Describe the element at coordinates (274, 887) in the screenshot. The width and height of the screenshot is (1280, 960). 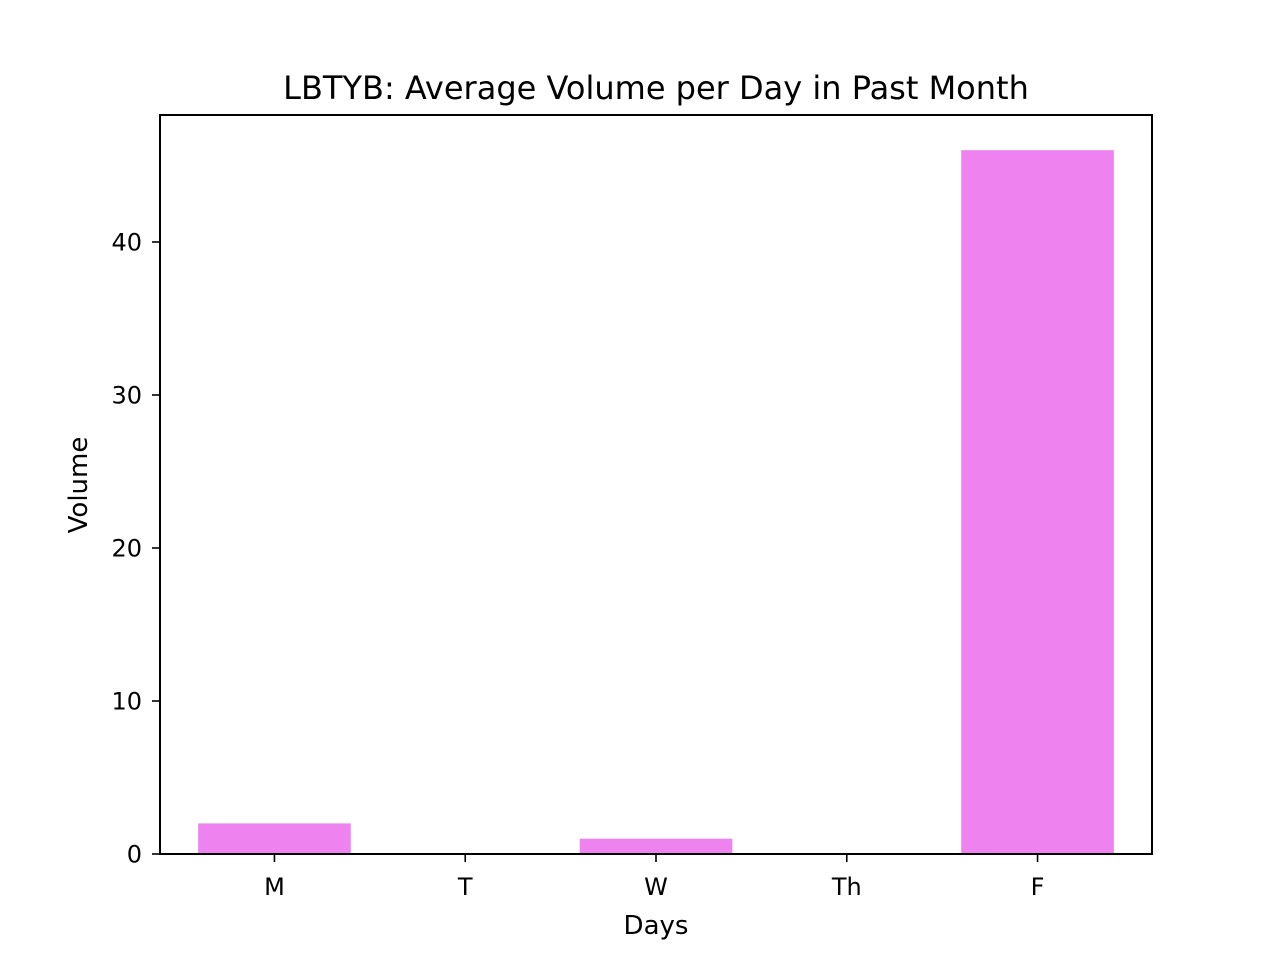
I see `x-tick-label: M` at that location.